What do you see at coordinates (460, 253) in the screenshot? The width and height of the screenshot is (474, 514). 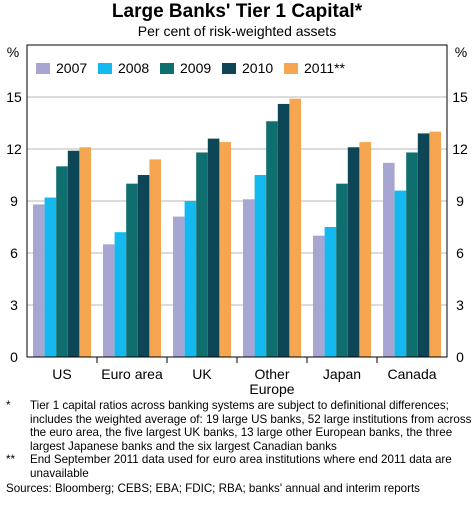 I see `y-tick-label-right: 6` at bounding box center [460, 253].